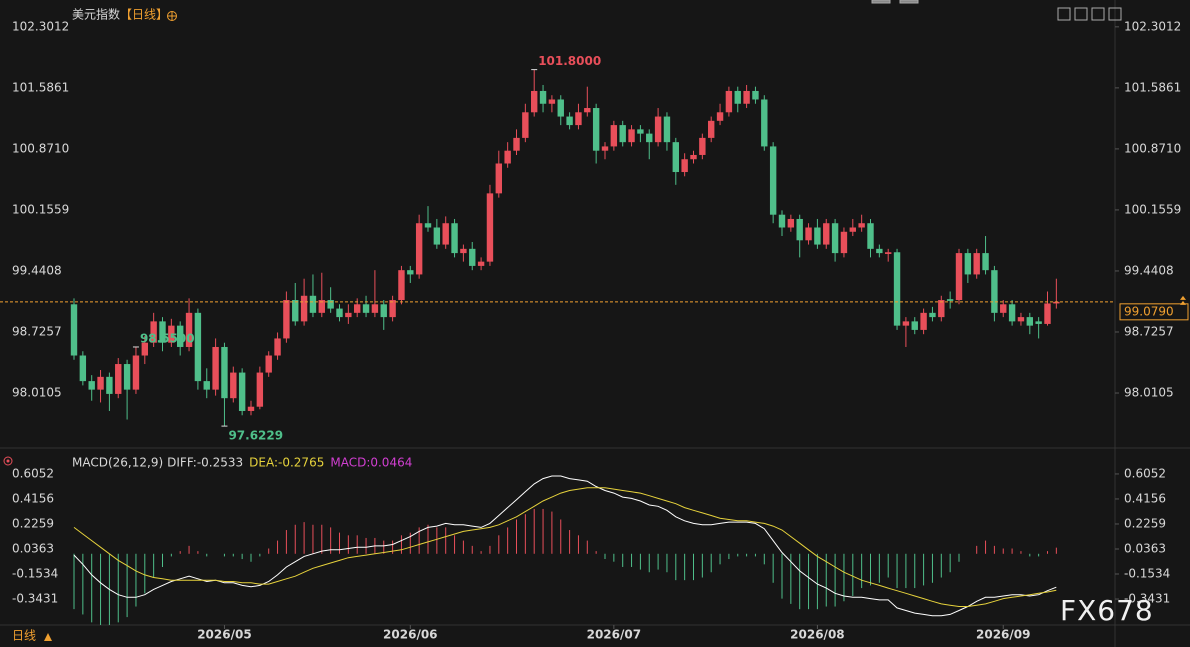 Image resolution: width=1190 pixels, height=647 pixels. Describe the element at coordinates (1145, 523) in the screenshot. I see `y-tick-label: 0.2259` at that location.